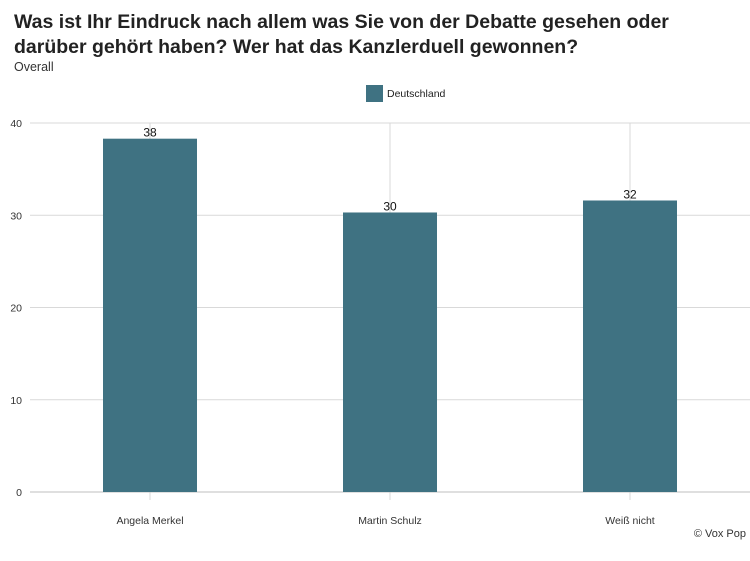  I want to click on legend: Deutschland, so click(405, 93).